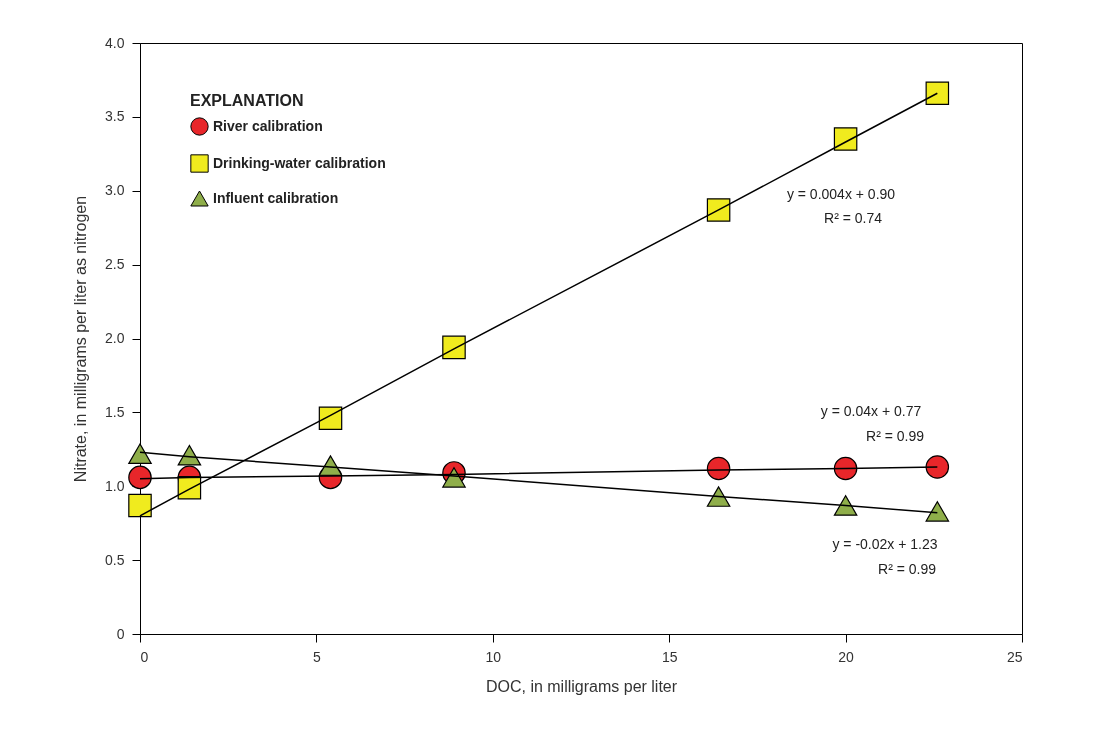 This screenshot has width=1093, height=729. I want to click on legend-title: EXPLANATION, so click(247, 100).